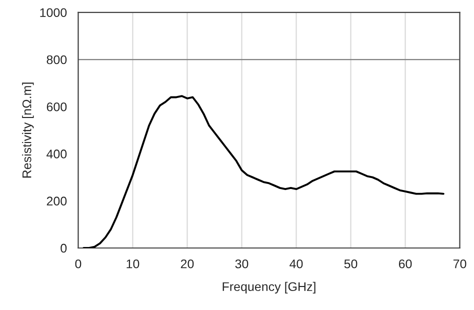 Image resolution: width=474 pixels, height=310 pixels. I want to click on y-axis-title: Resistivity [nΩ.m], so click(28, 130).